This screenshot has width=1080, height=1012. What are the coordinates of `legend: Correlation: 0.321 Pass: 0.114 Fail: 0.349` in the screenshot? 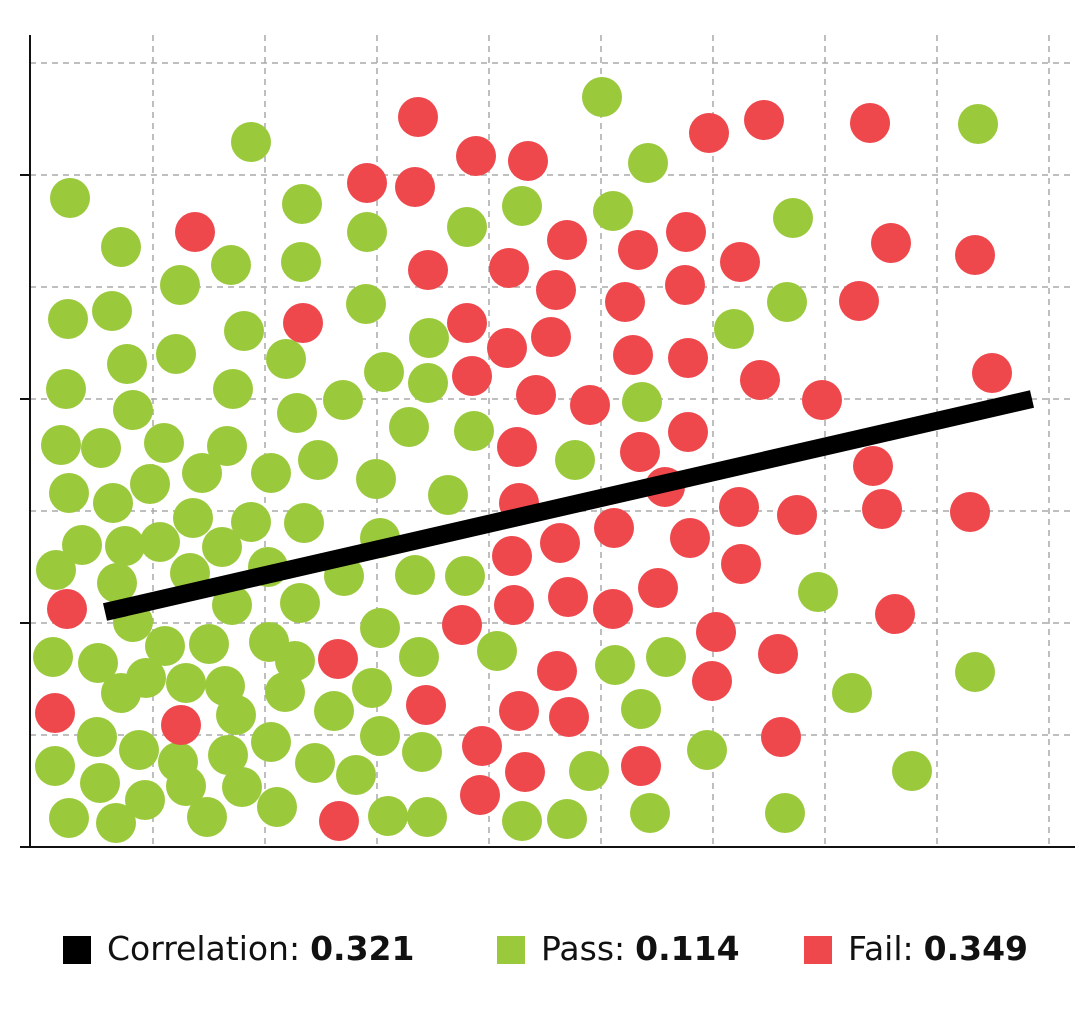 It's located at (545, 948).